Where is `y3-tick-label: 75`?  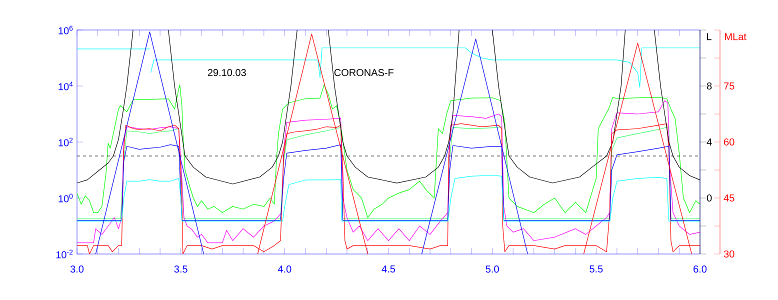 y3-tick-label: 75 is located at coordinates (729, 86).